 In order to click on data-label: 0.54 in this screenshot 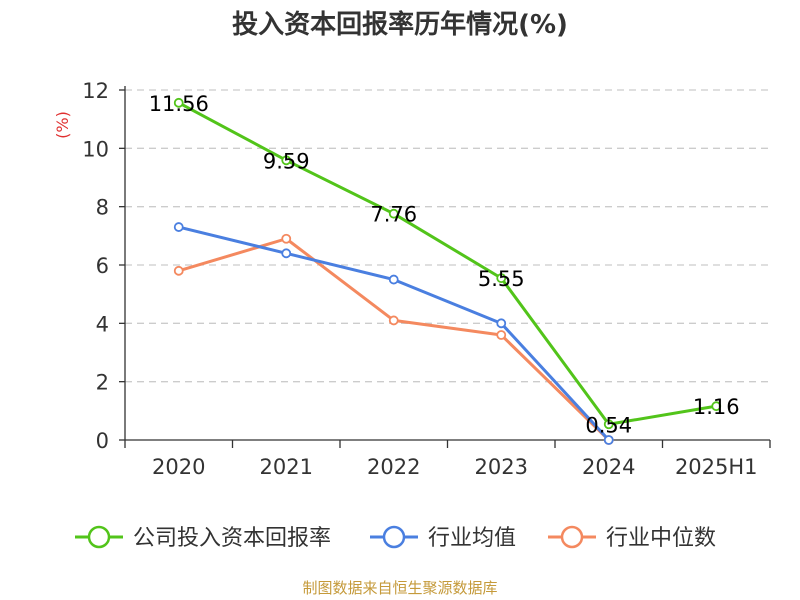, I will do `click(608, 425)`.